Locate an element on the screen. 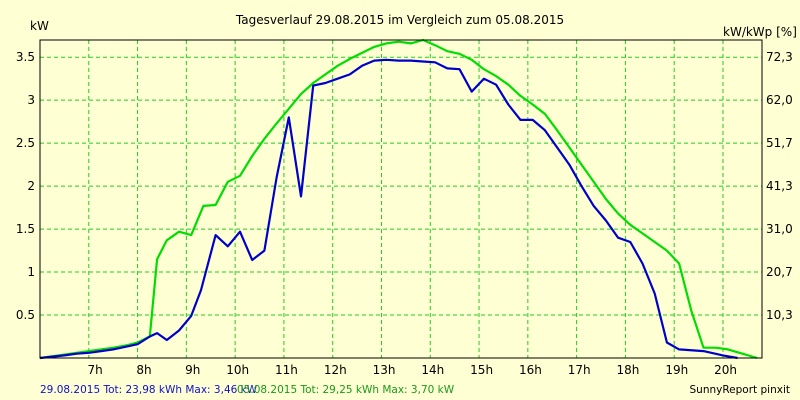 The height and width of the screenshot is (400, 800). x-tick-label: 9h is located at coordinates (192, 370).